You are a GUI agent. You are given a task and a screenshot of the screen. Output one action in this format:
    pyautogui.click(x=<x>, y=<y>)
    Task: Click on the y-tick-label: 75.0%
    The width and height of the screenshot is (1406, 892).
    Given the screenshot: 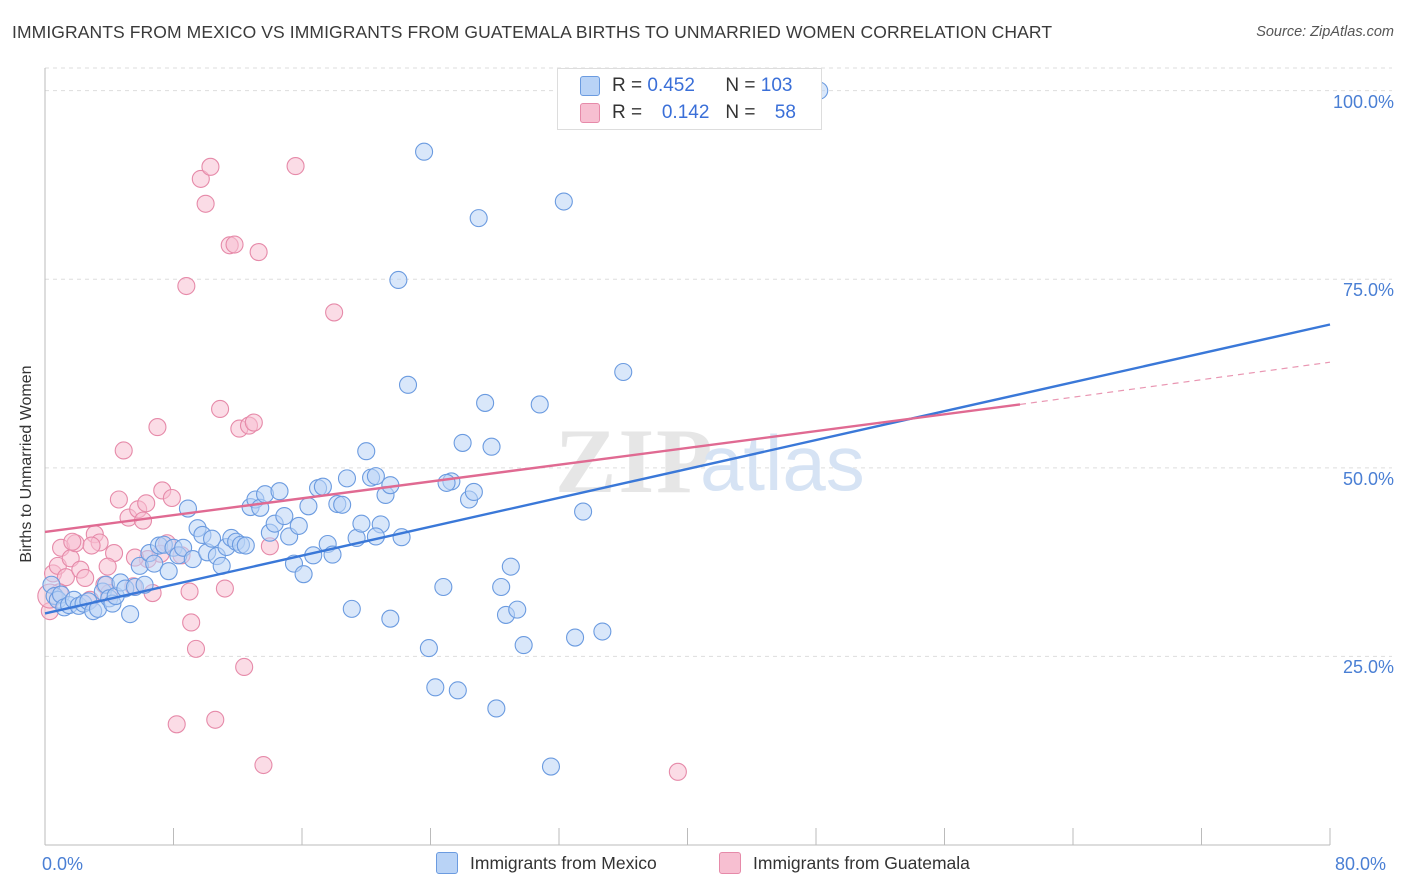 What is the action you would take?
    pyautogui.click(x=1368, y=290)
    